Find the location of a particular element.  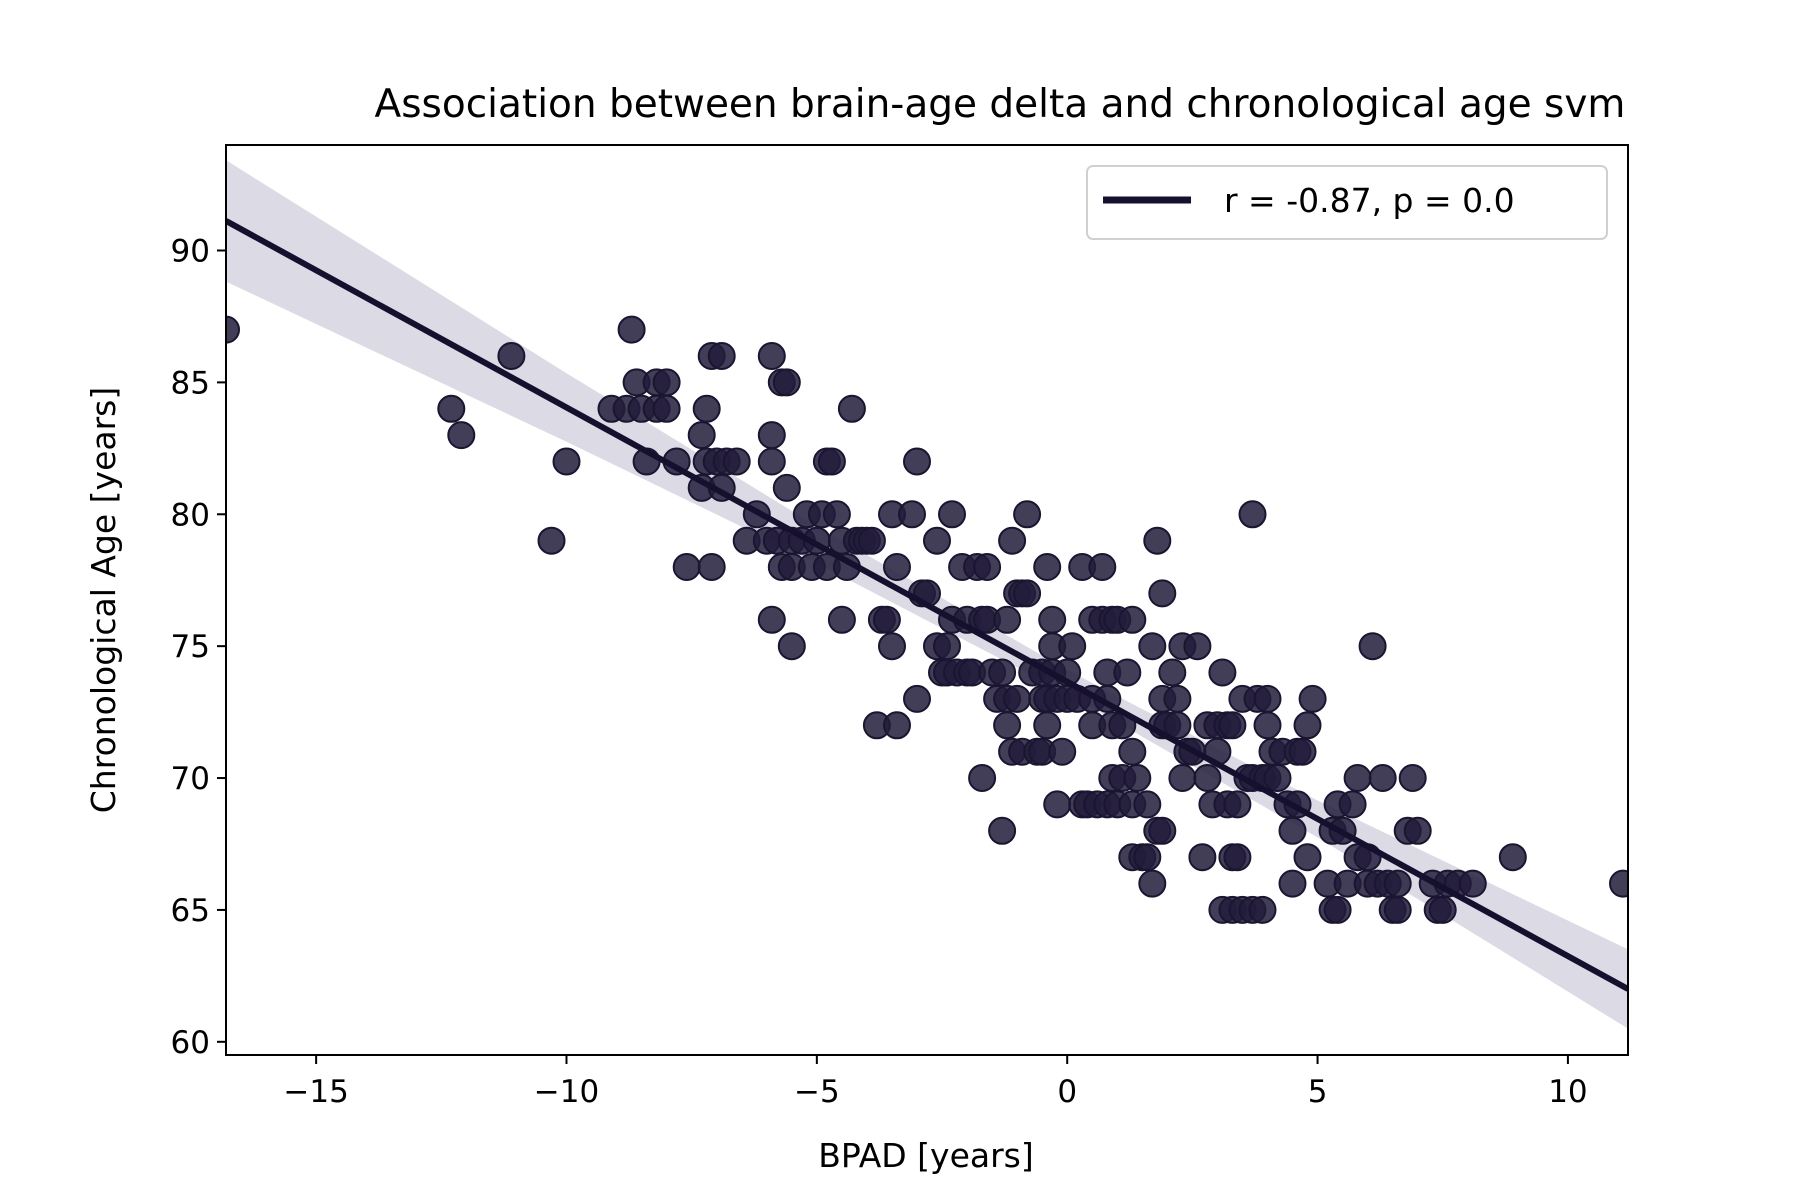

x-tick-label: 0 is located at coordinates (1067, 1092).